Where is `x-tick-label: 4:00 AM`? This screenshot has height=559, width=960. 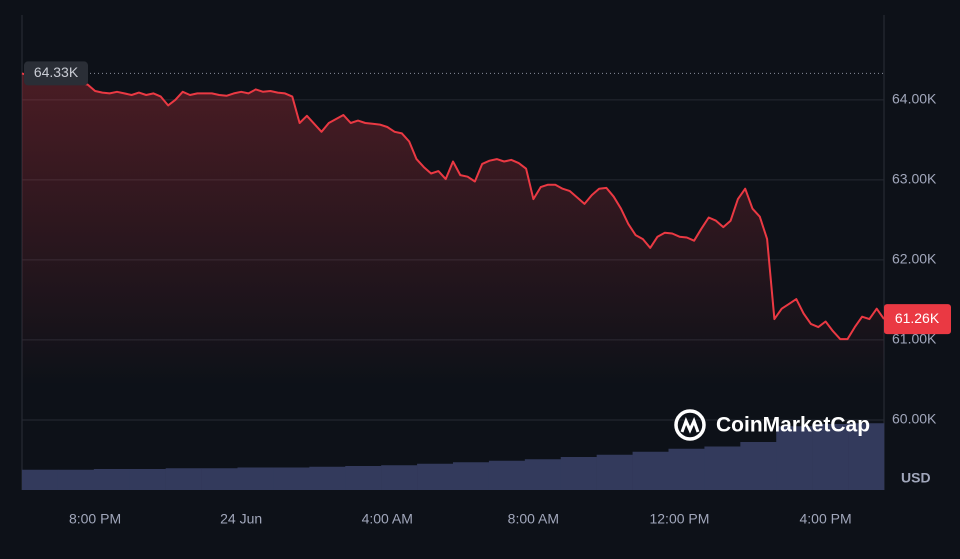
x-tick-label: 4:00 AM is located at coordinates (387, 519).